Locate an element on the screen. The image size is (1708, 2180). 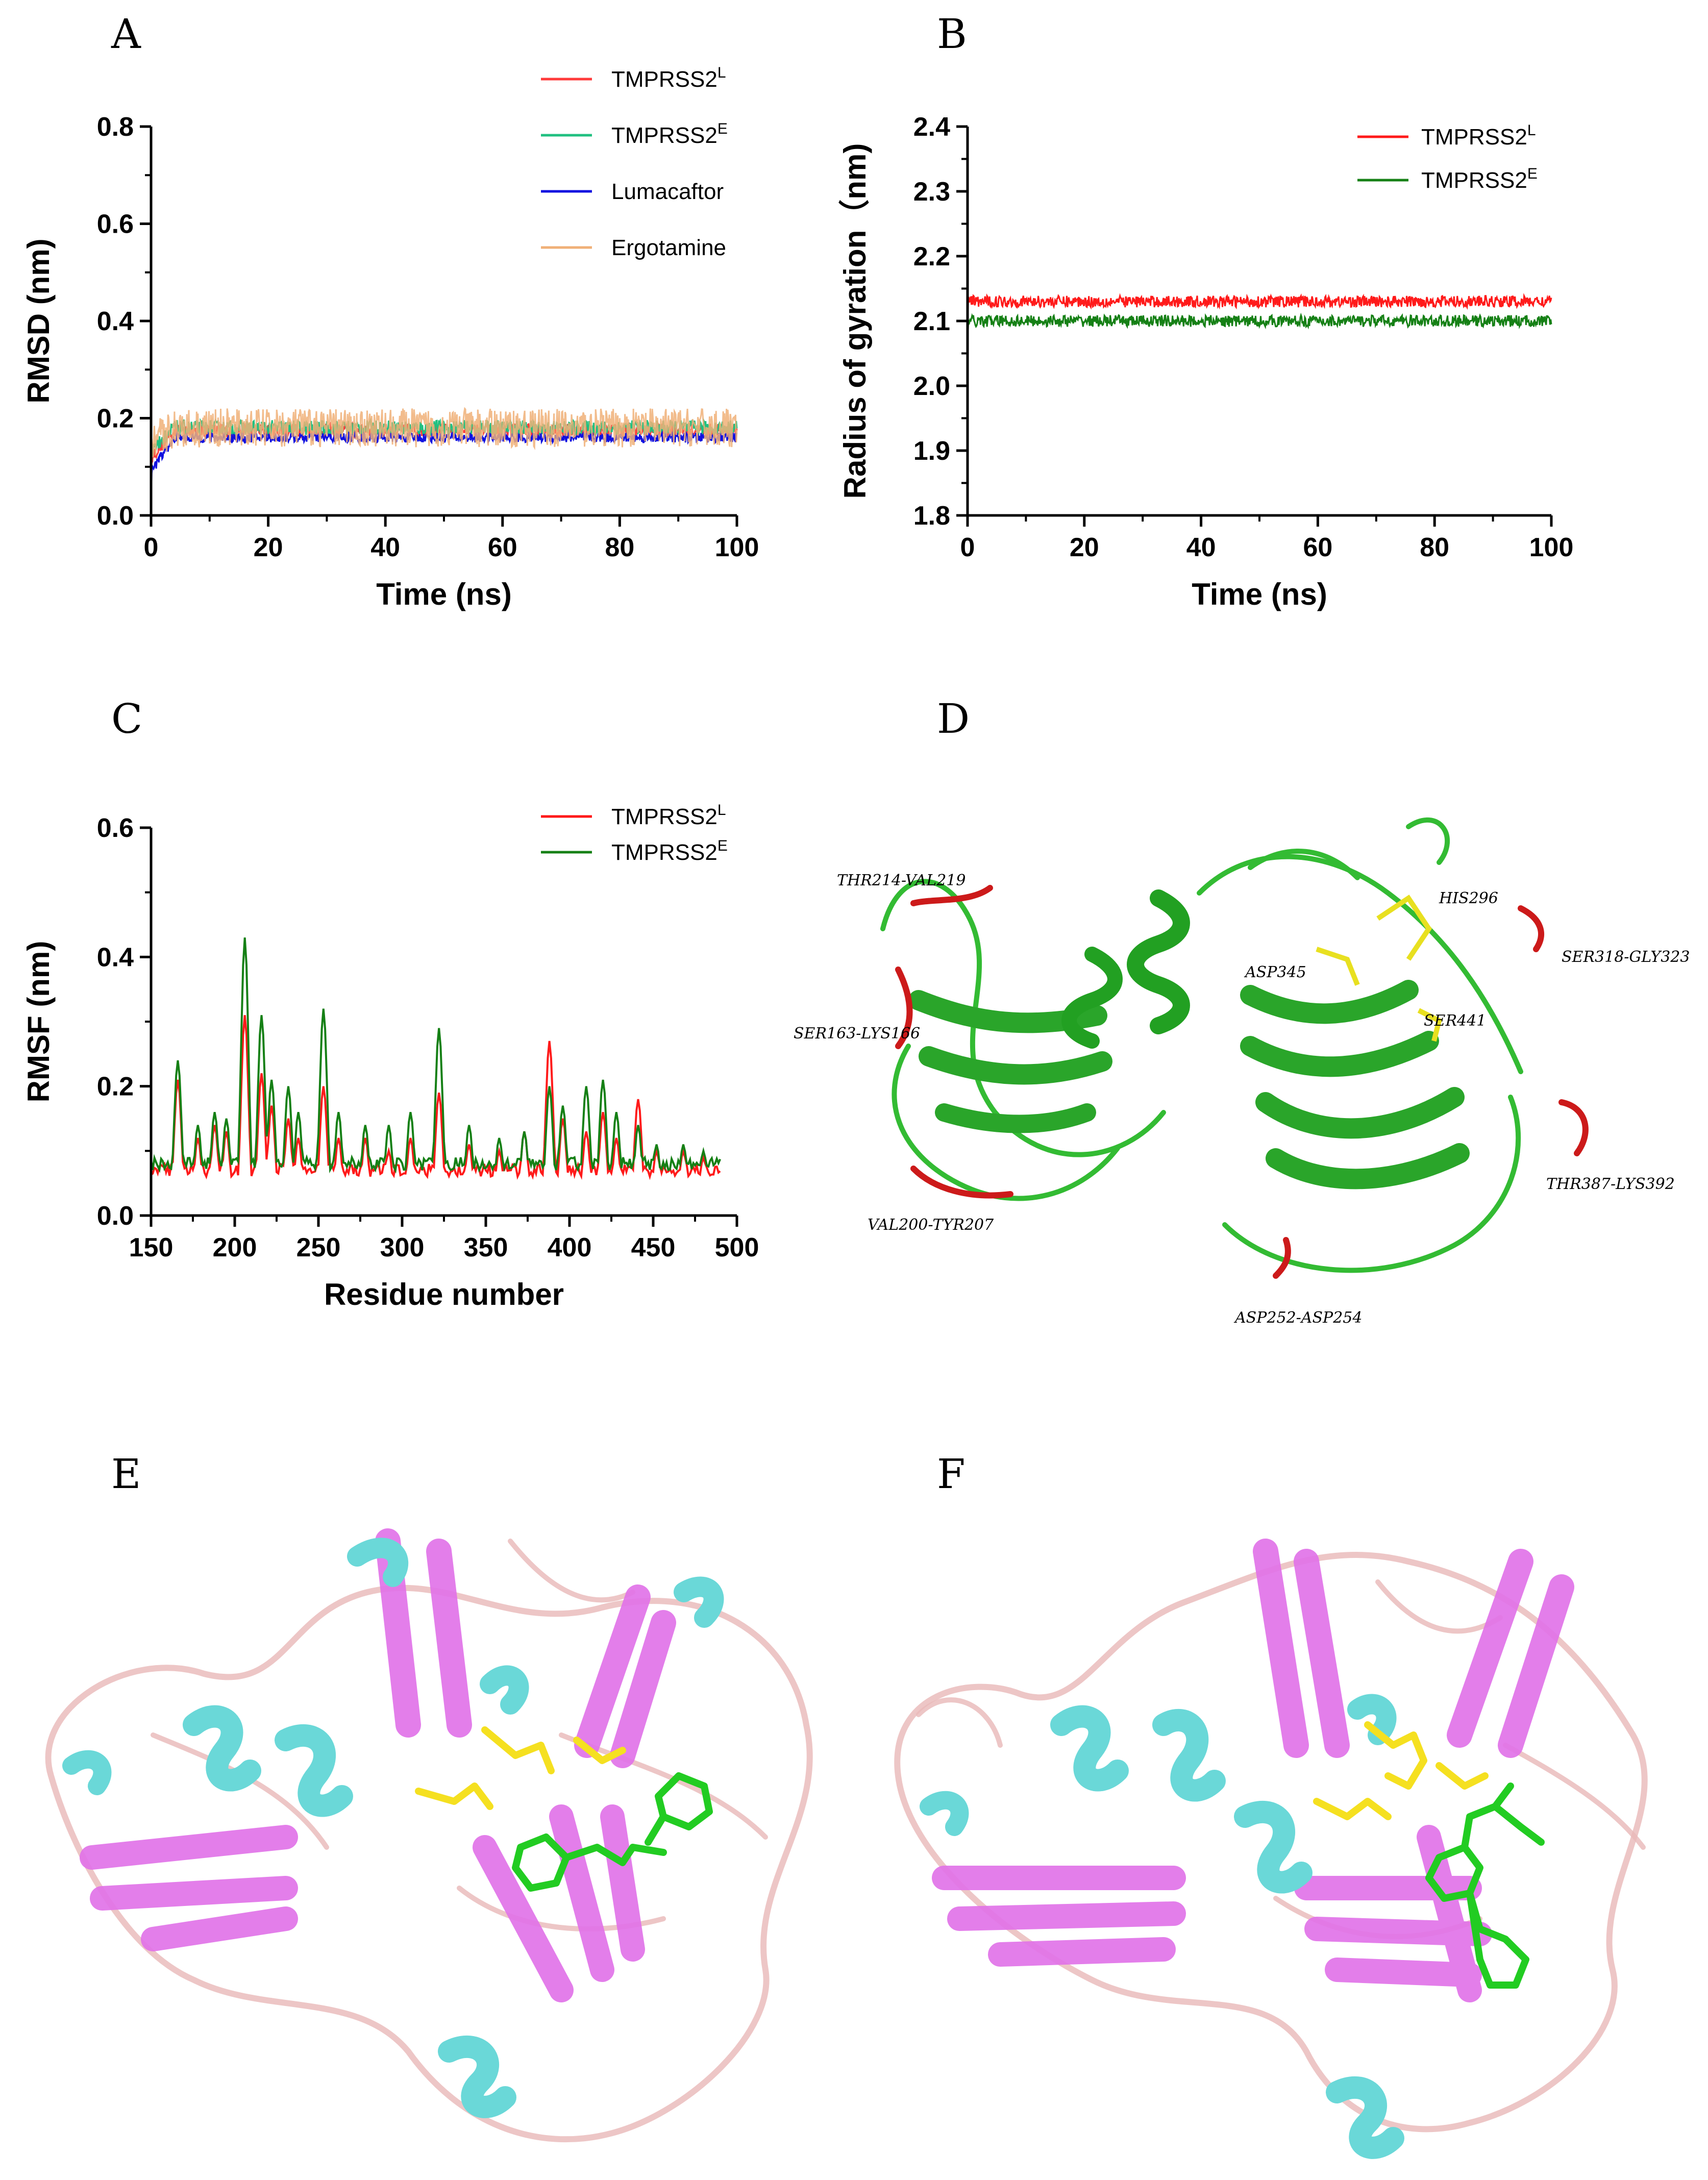
panel-label-b: B is located at coordinates (952, 34).